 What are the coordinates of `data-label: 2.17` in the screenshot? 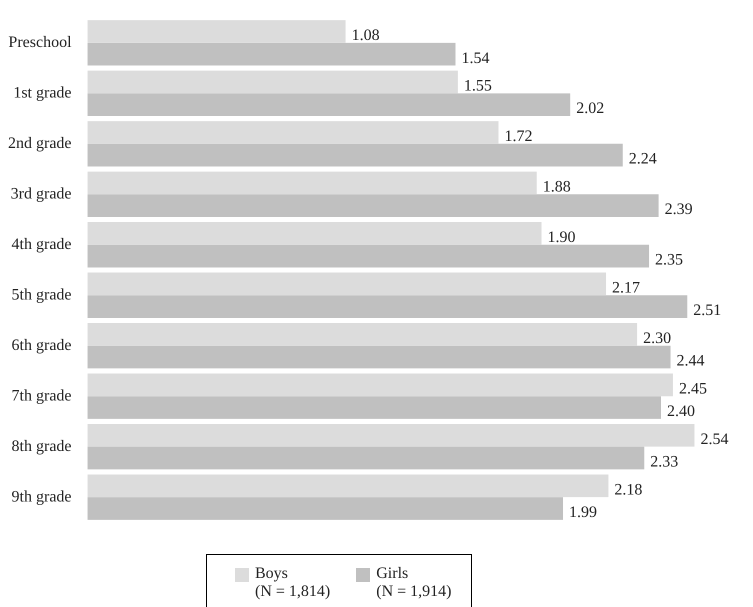 It's located at (626, 287).